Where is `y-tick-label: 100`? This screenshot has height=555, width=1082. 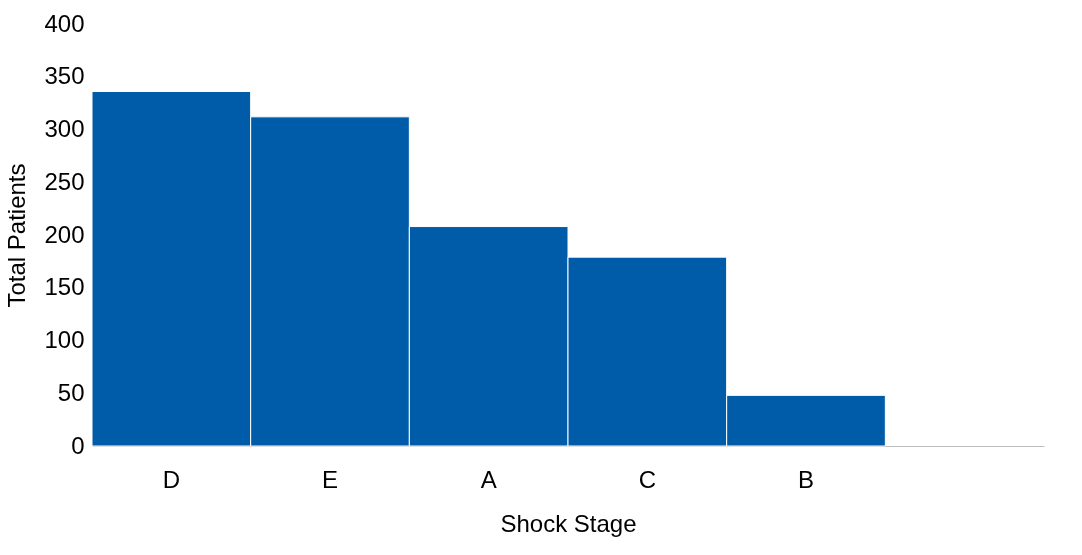 y-tick-label: 100 is located at coordinates (64, 339).